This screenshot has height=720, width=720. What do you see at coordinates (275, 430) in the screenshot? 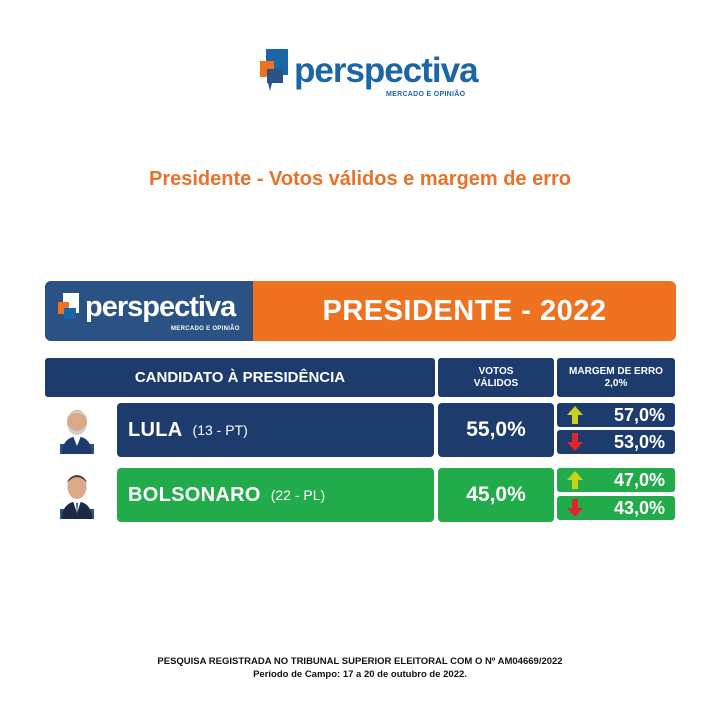
I see `candidate-name-box: LULA (13 - PT)` at bounding box center [275, 430].